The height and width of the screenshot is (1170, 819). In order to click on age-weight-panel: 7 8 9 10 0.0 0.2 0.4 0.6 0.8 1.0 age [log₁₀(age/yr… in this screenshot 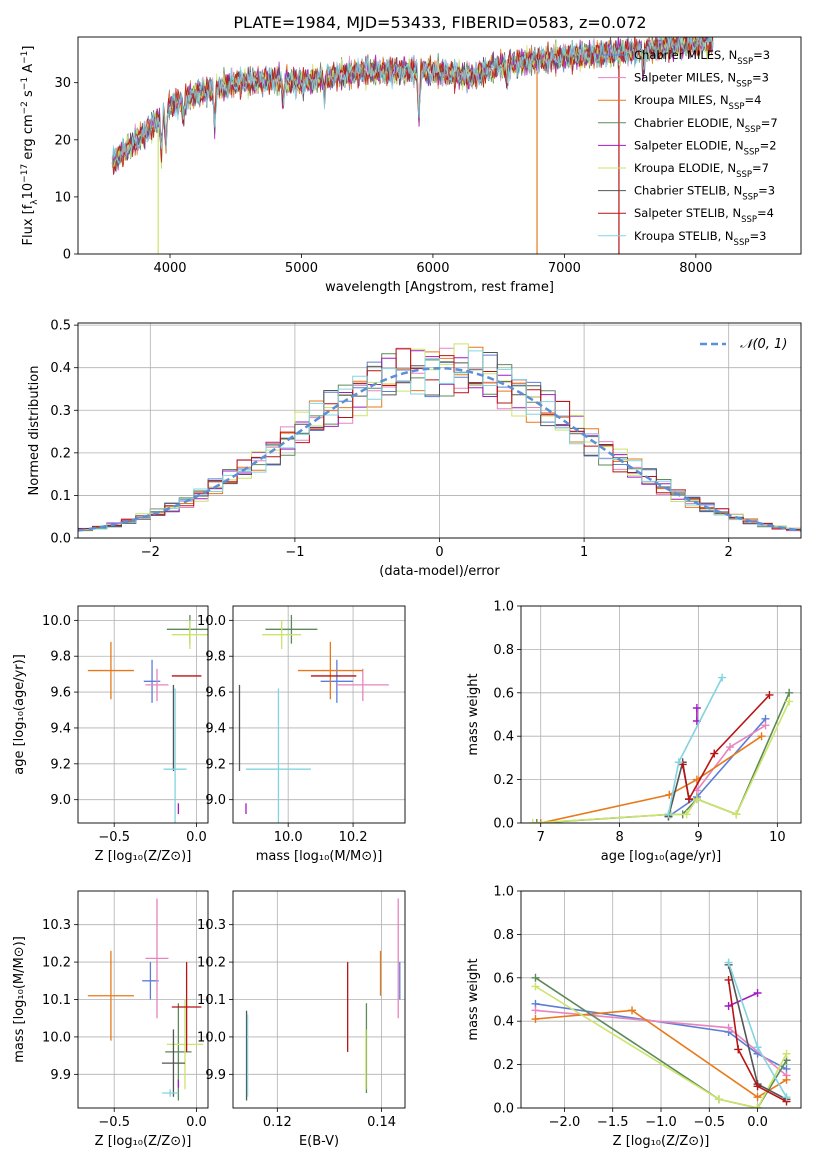, I will do `click(634, 732)`.